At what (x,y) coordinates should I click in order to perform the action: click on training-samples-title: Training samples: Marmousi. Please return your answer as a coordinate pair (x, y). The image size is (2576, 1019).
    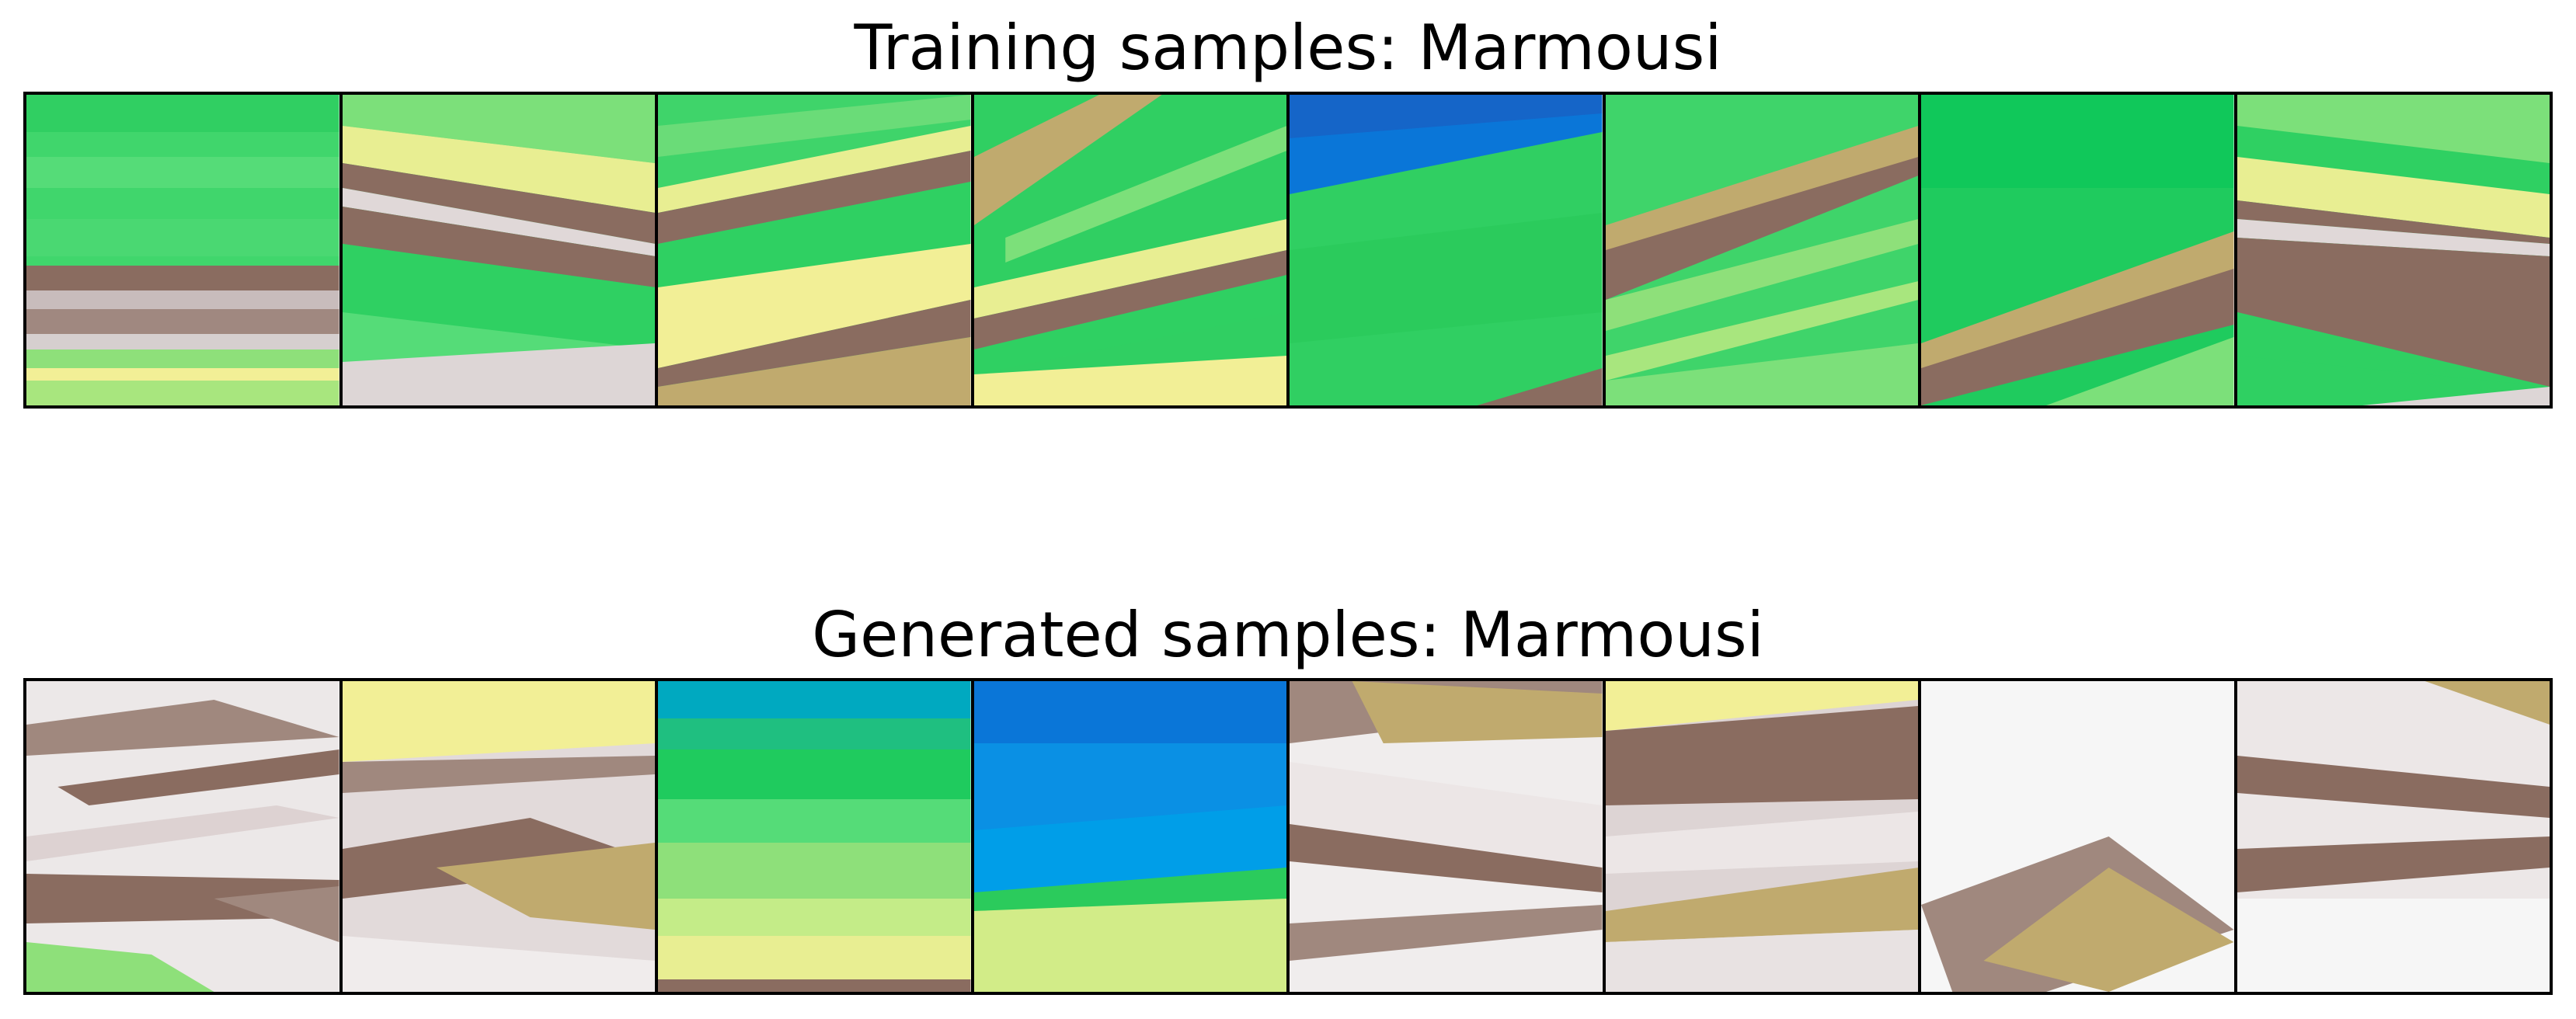
    Looking at the image, I should click on (1288, 48).